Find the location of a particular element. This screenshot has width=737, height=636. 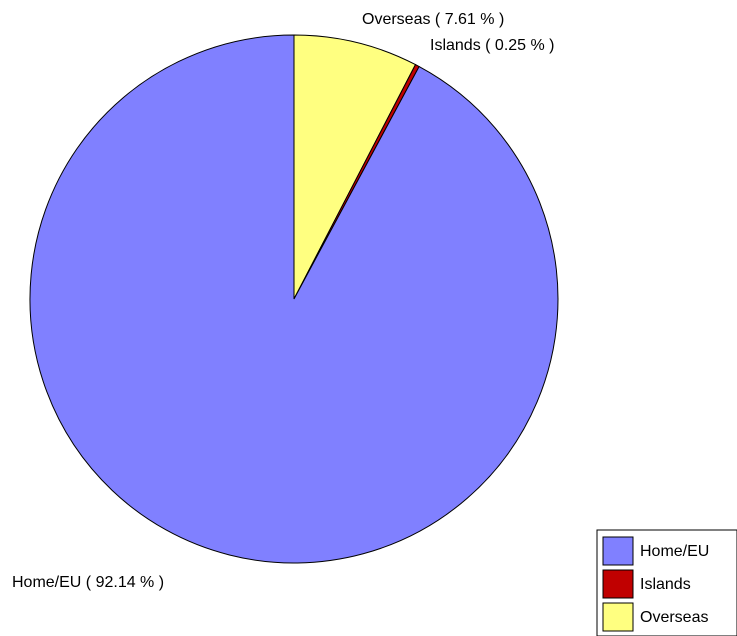

legend-label-islands: Islands is located at coordinates (665, 584).